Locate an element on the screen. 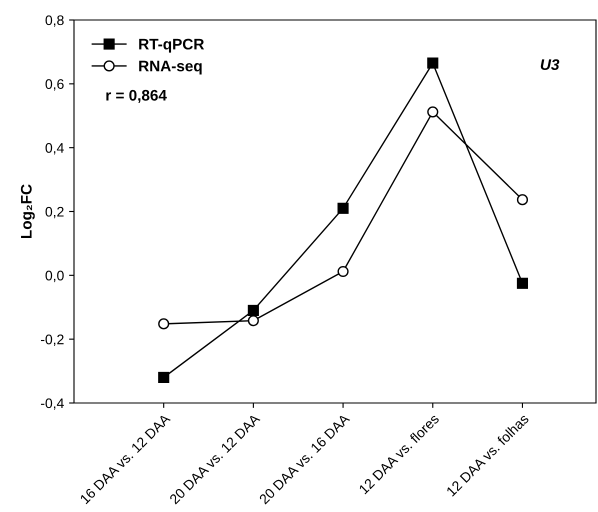 The image size is (598, 512). legend-label: RT-qPCR is located at coordinates (171, 45).